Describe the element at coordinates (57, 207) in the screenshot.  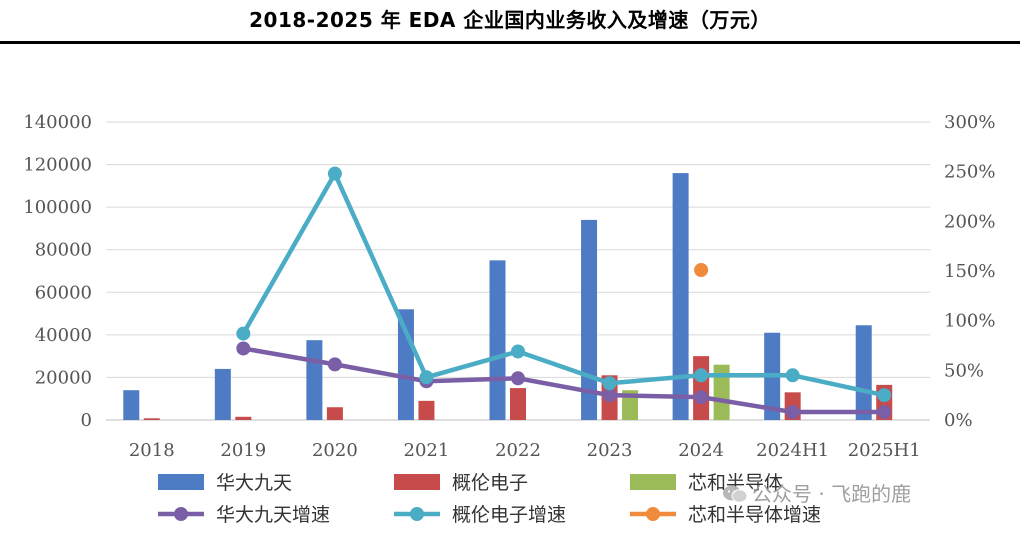
I see `left-tick-label: 100000` at that location.